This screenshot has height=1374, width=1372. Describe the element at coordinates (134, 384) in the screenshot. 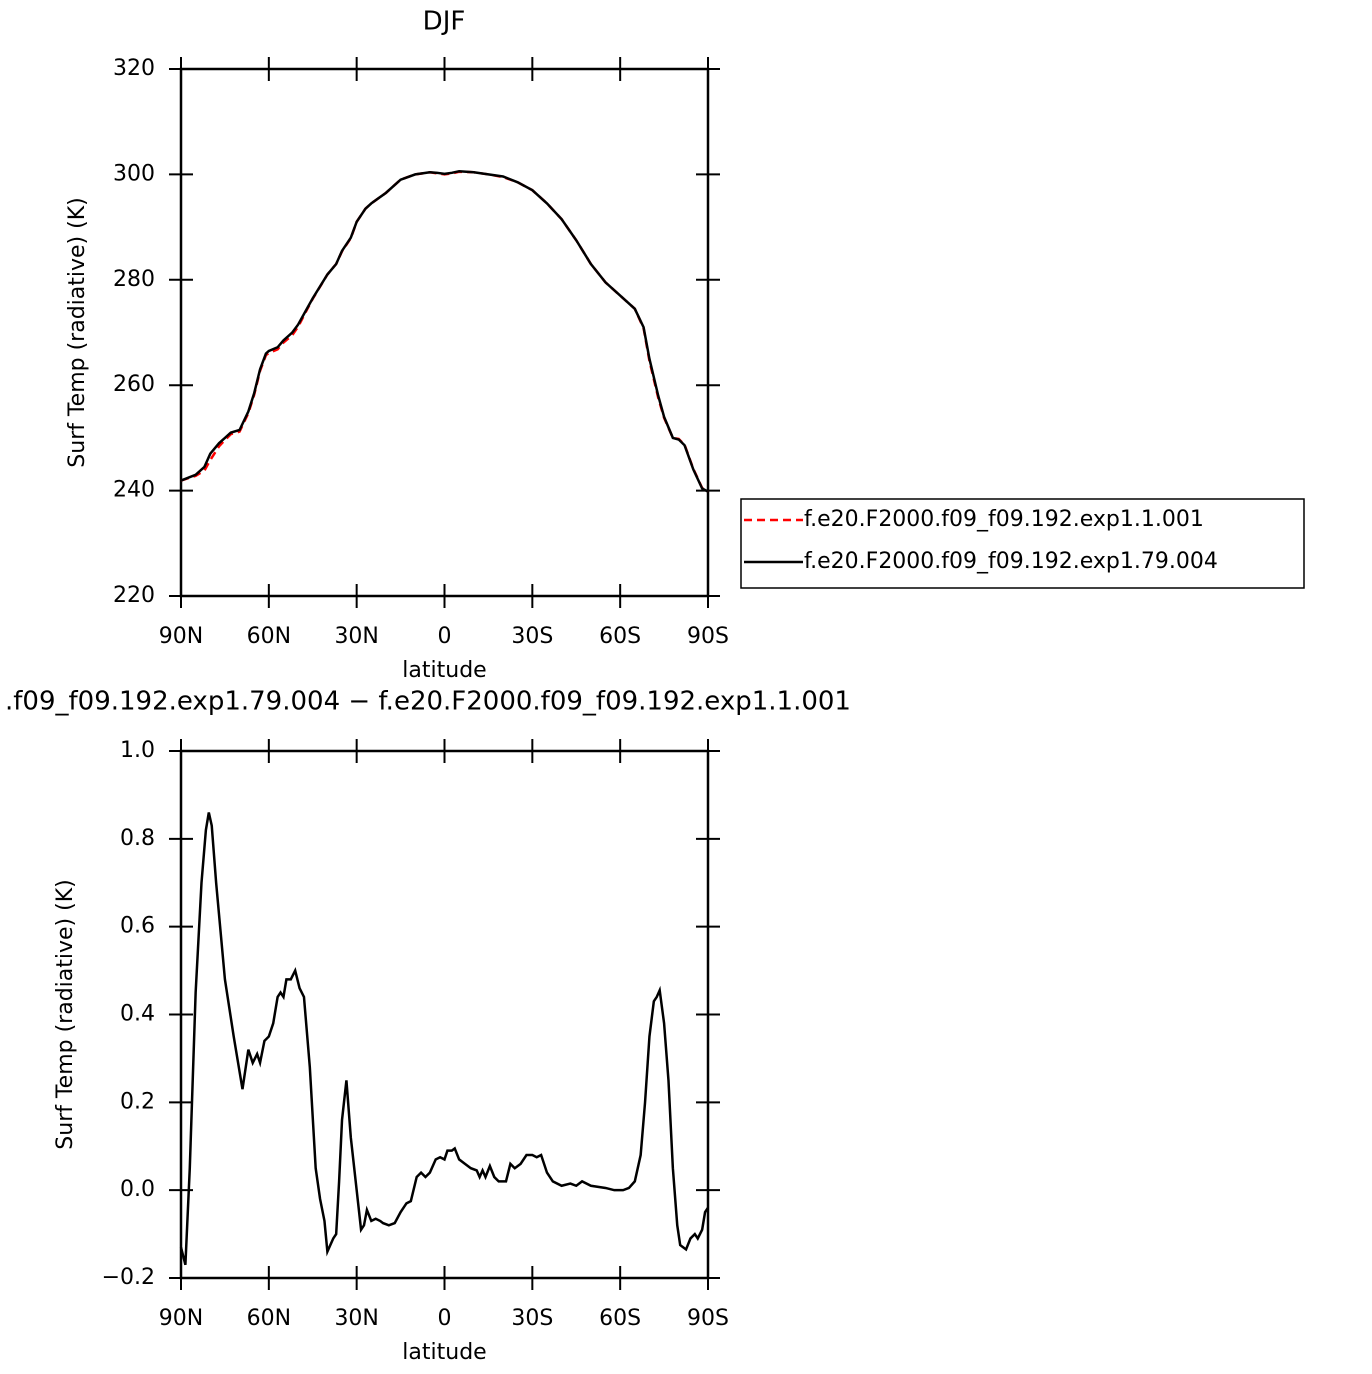

I see `y-tick-label: 260` at that location.